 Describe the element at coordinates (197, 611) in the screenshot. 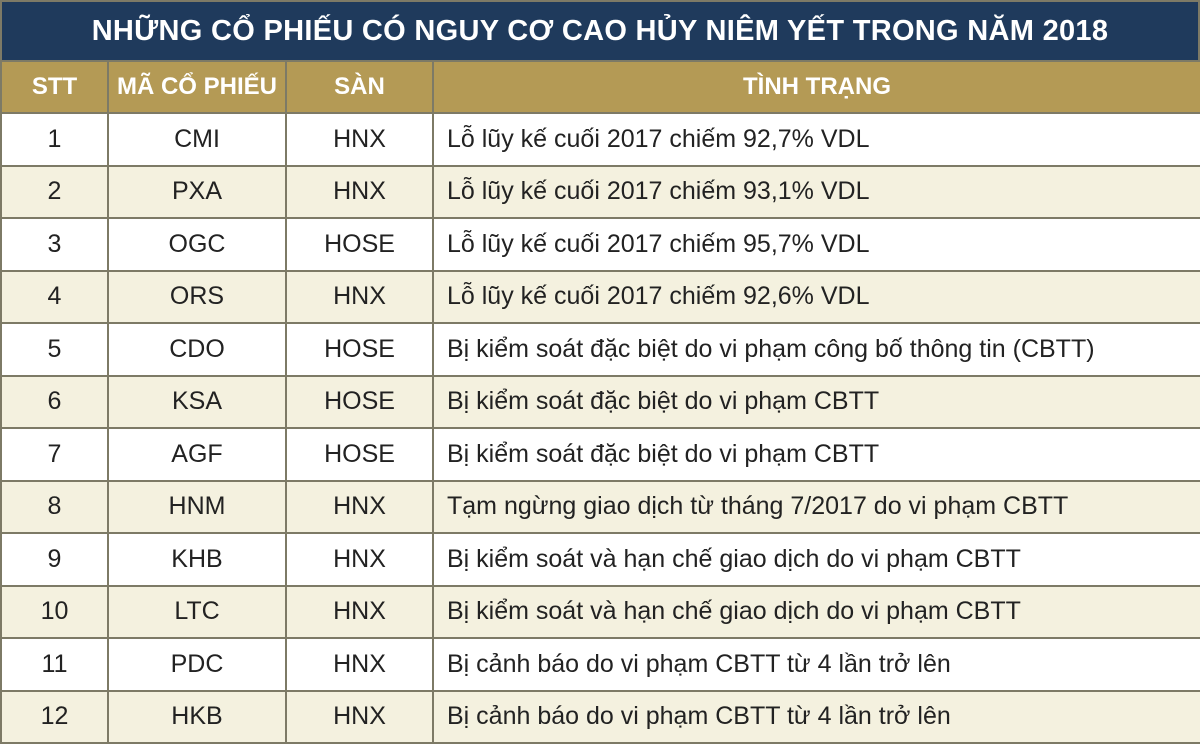

I see `cell-code: LTC` at that location.